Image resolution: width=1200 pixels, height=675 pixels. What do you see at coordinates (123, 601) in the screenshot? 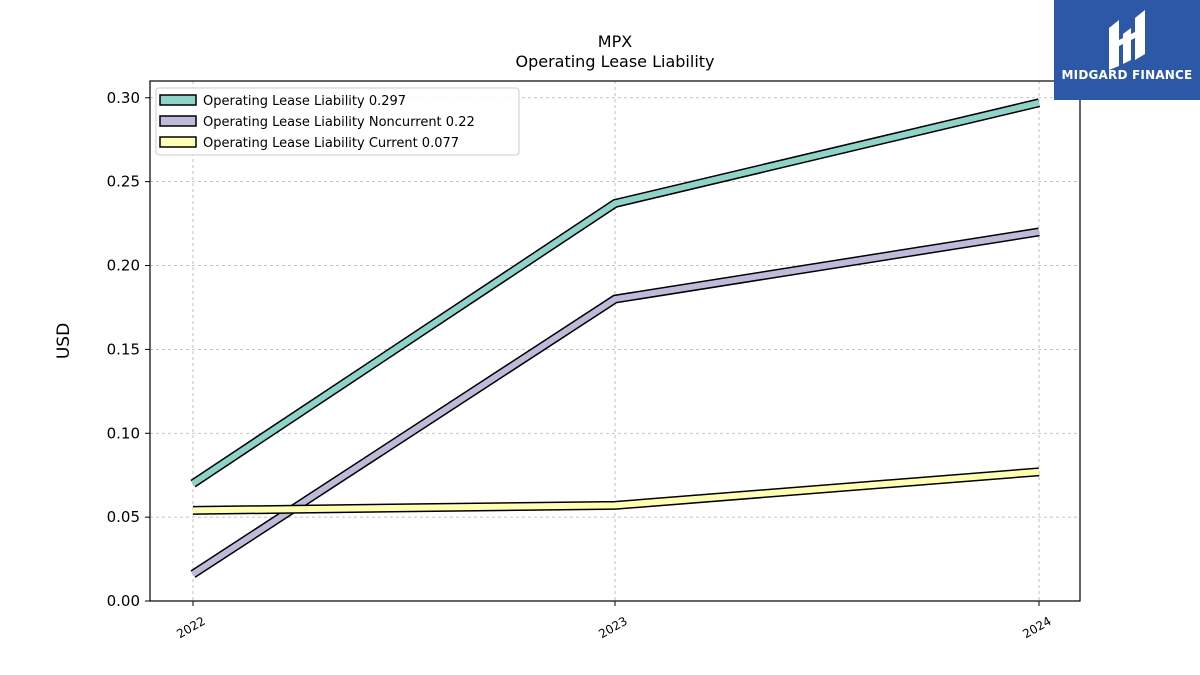
I see `y-tick-label: 0.00` at bounding box center [123, 601].